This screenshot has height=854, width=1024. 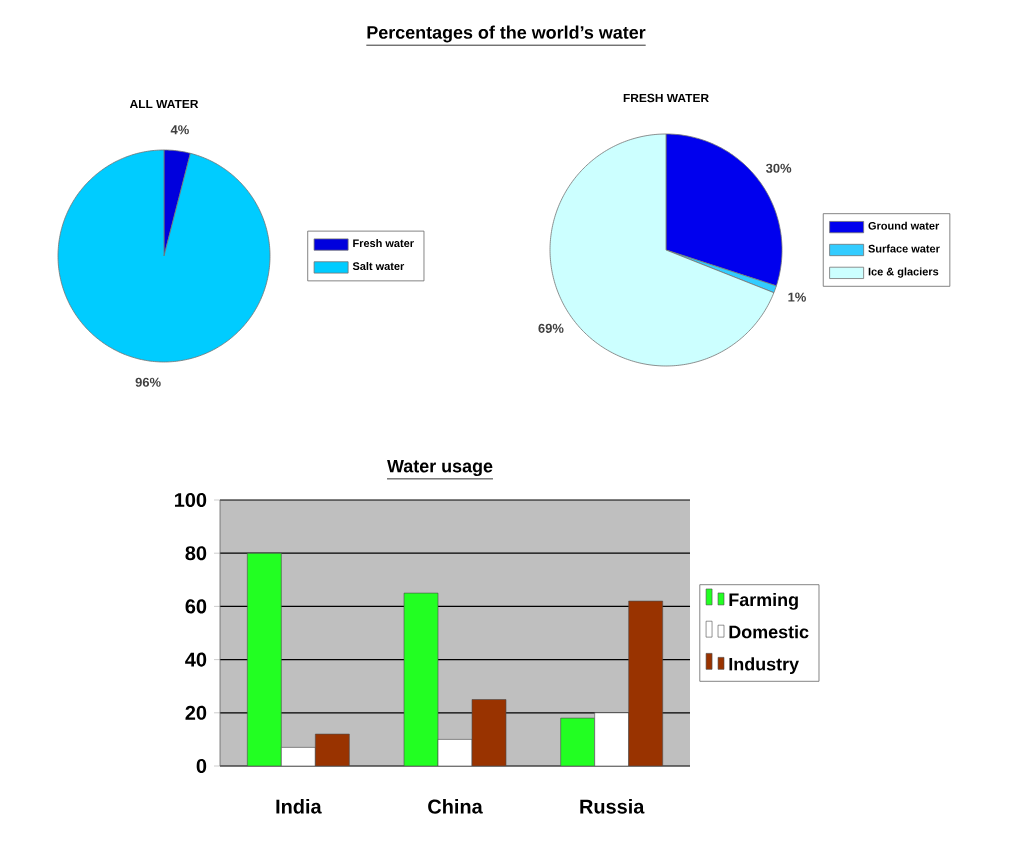 What do you see at coordinates (769, 632) in the screenshot?
I see `legend-label: Domestic` at bounding box center [769, 632].